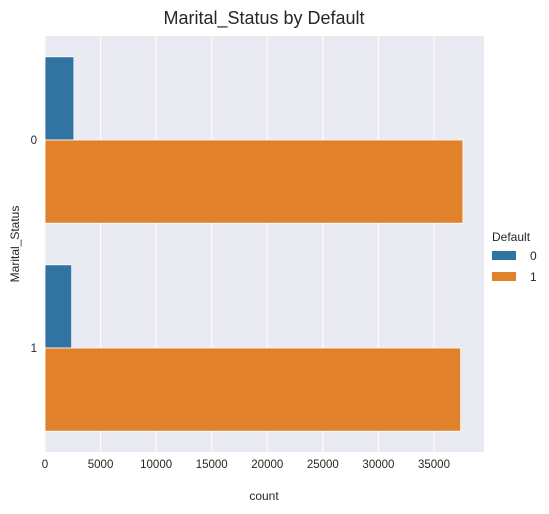  What do you see at coordinates (246, 465) in the screenshot?
I see `x-ticks: 0 5000 10000 15000 20000 25000 30000 35000` at bounding box center [246, 465].